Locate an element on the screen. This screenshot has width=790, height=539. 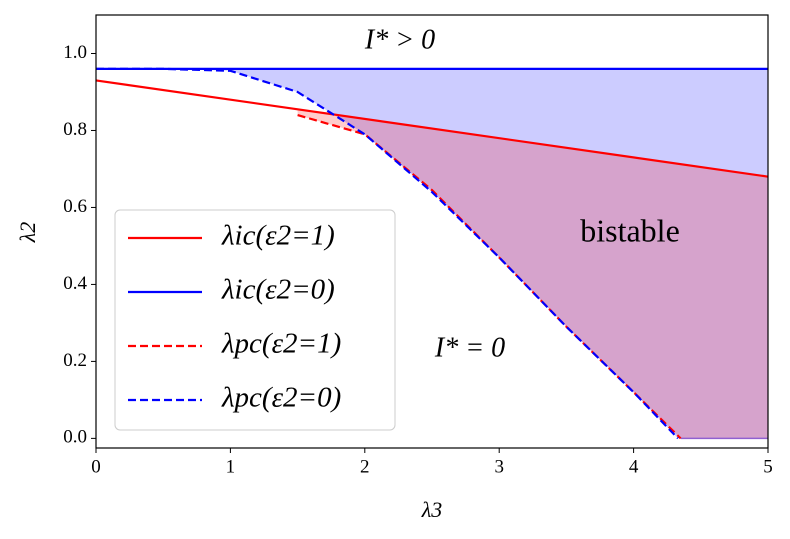
annotation: I* > 0 is located at coordinates (399, 39).